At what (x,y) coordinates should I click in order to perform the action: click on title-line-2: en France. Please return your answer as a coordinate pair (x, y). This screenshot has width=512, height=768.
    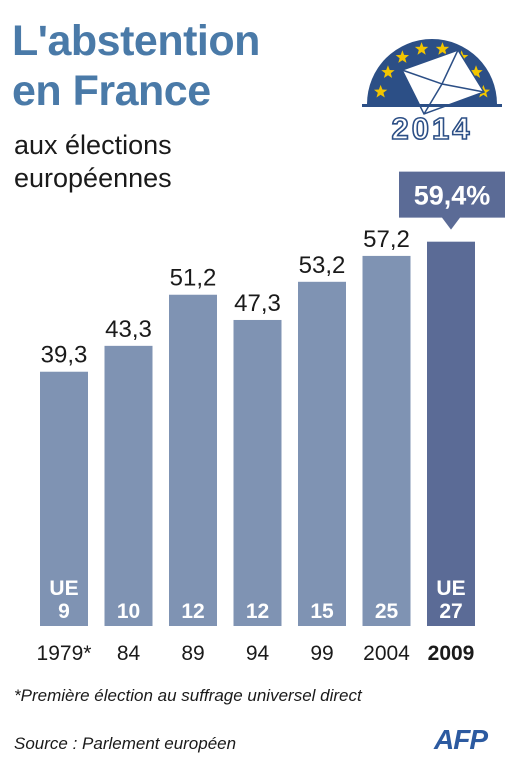
    Looking at the image, I should click on (111, 91).